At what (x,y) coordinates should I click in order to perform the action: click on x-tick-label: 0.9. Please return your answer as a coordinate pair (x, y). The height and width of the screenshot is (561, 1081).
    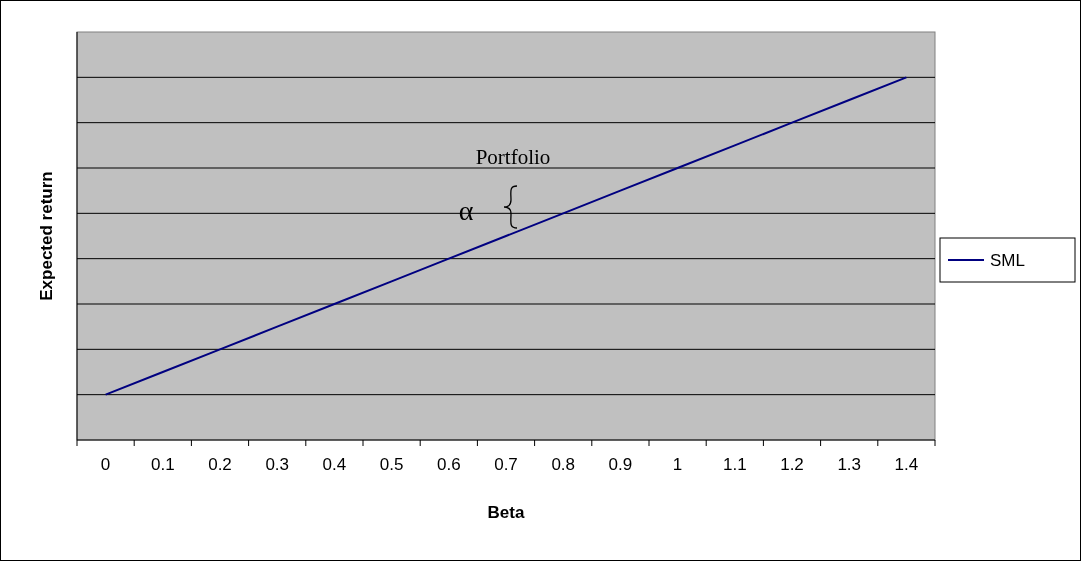
    Looking at the image, I should click on (620, 464).